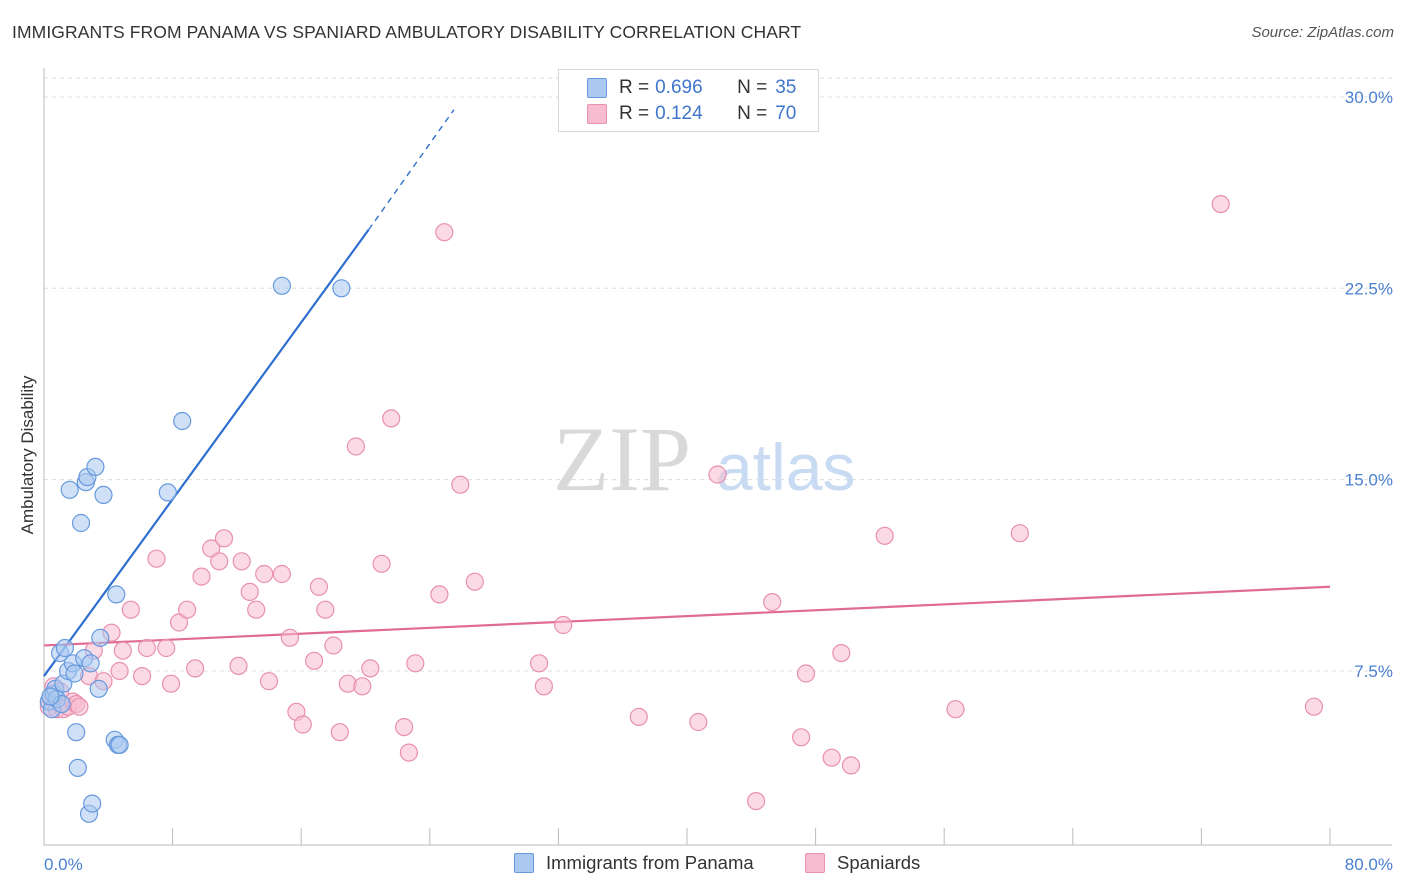 The image size is (1406, 892). I want to click on legend-n-value: 35, so click(786, 87).